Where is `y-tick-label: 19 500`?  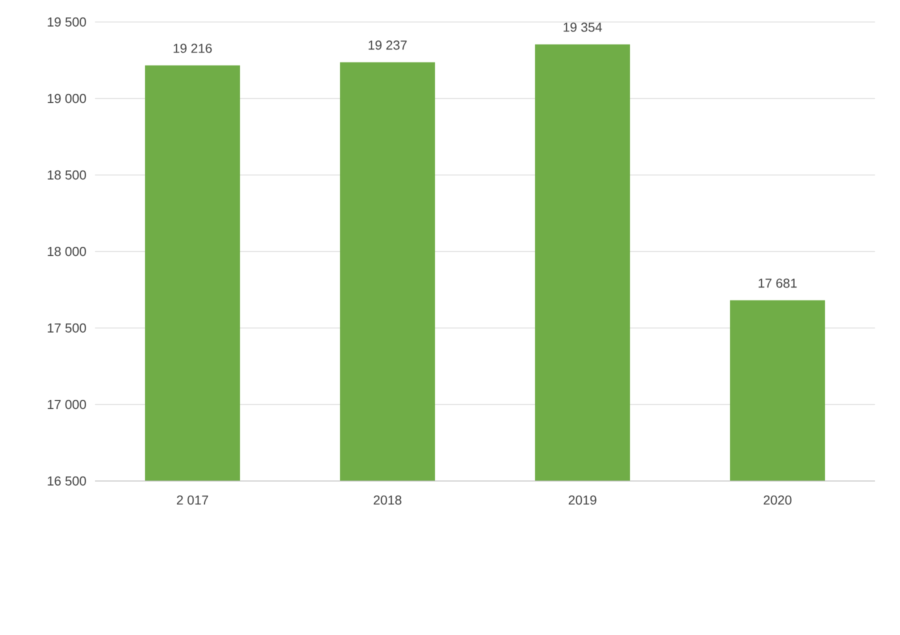
y-tick-label: 19 500 is located at coordinates (67, 22).